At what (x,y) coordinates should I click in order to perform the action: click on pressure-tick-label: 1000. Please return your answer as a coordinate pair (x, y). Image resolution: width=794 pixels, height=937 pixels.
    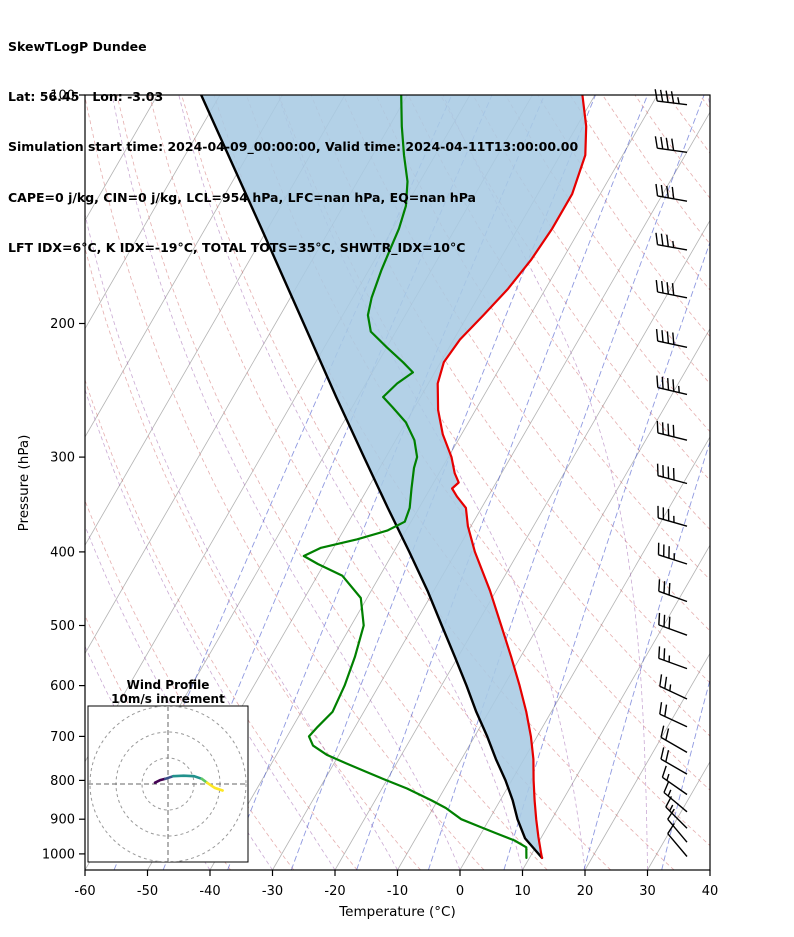
    Looking at the image, I should click on (58, 854).